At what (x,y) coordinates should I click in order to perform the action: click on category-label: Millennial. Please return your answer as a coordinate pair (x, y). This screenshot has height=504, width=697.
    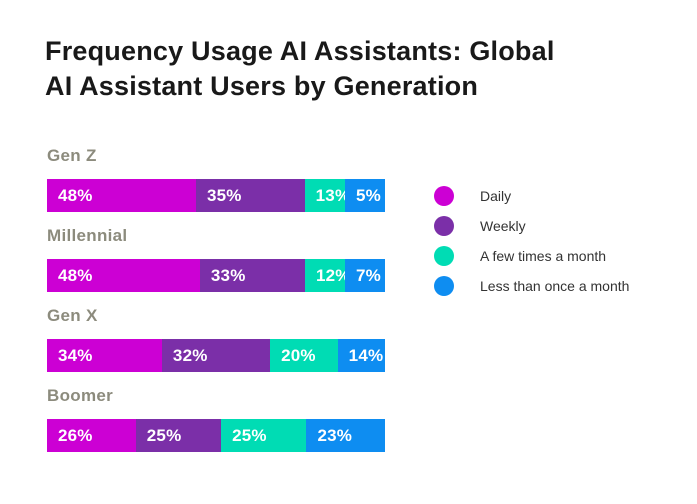
    Looking at the image, I should click on (87, 235).